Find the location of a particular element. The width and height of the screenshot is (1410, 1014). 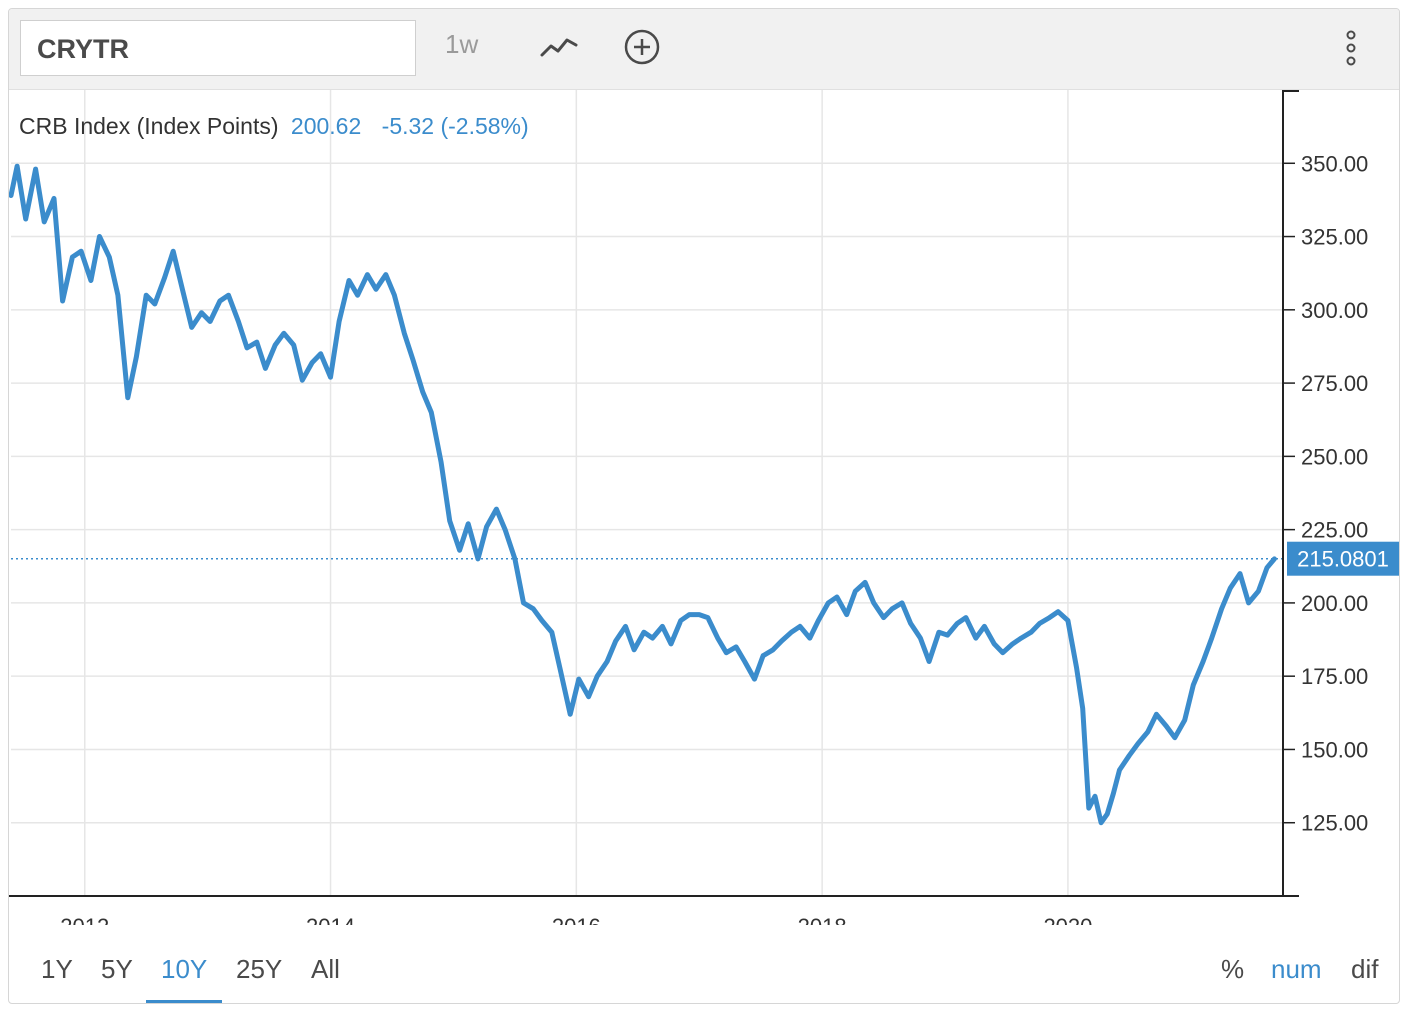

current-value-tag-bg is located at coordinates (1343, 558).